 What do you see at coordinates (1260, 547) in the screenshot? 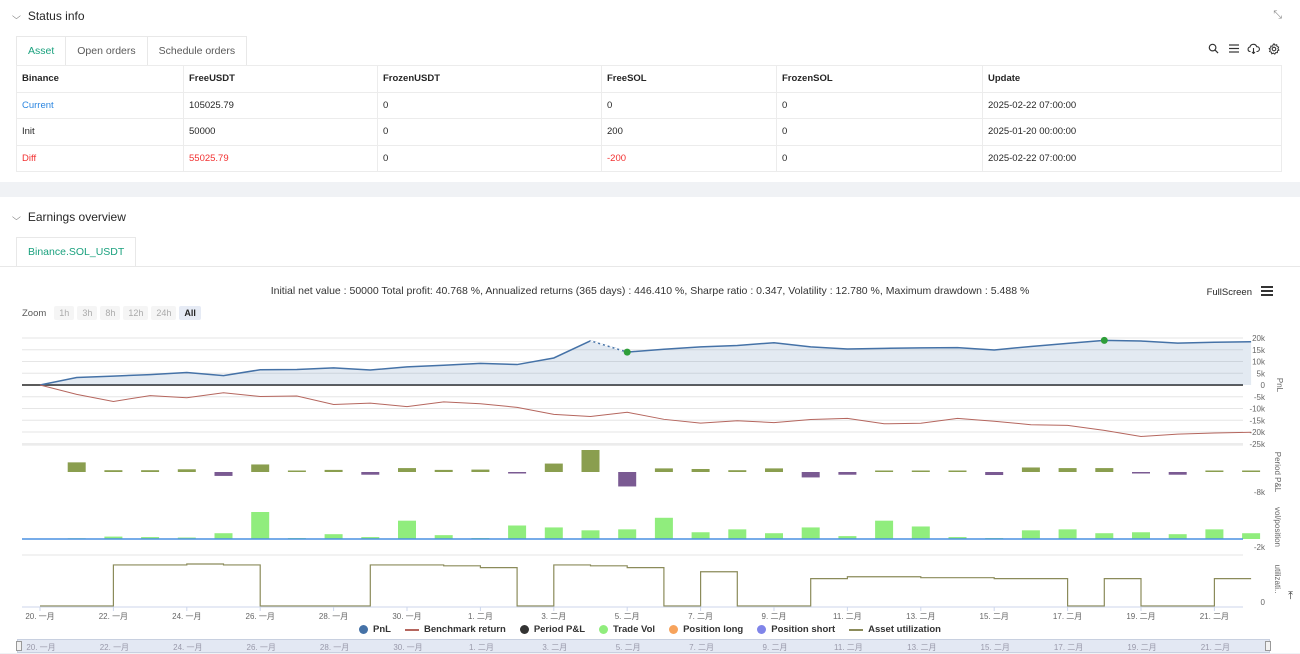
I see `y-tick-label: -2k` at bounding box center [1260, 547].